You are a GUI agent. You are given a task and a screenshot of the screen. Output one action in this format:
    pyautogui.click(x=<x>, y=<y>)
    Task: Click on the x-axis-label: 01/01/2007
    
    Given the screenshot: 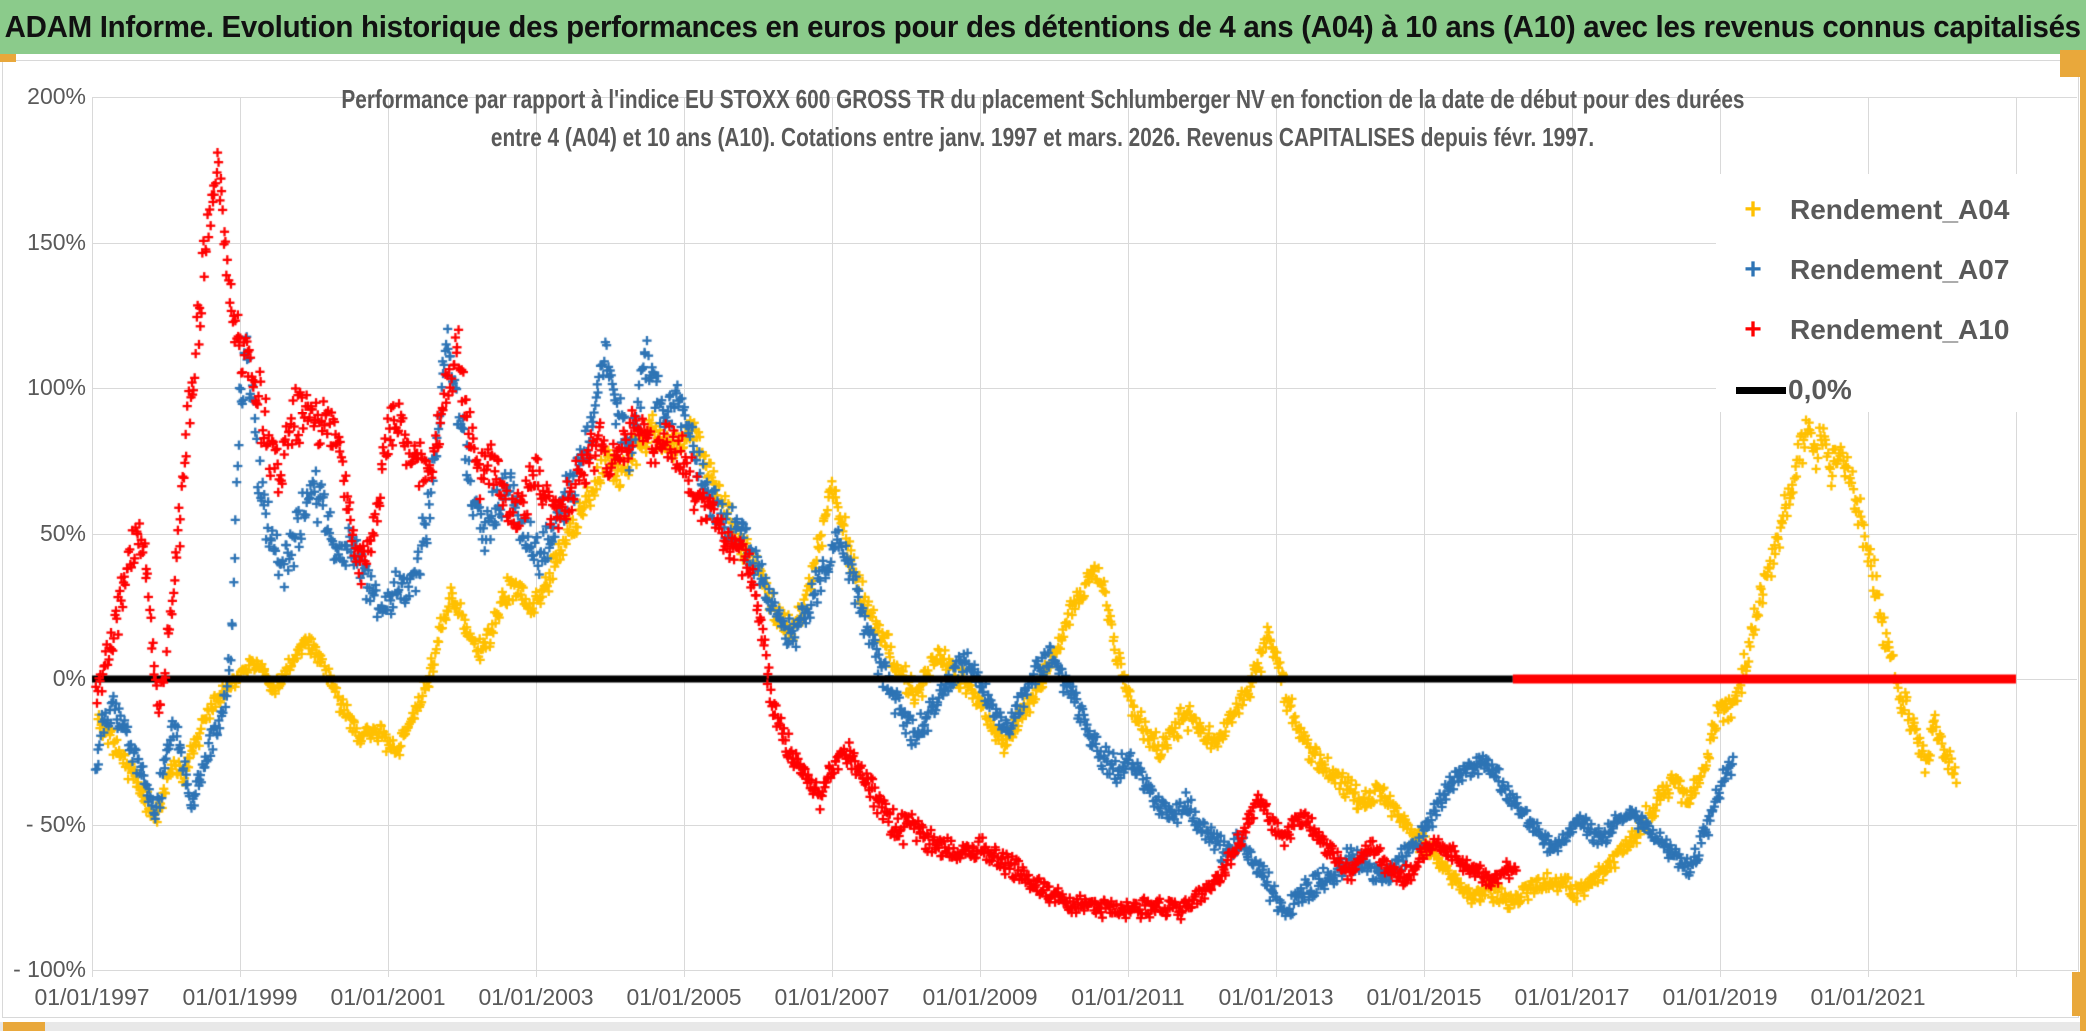 What is the action you would take?
    pyautogui.click(x=832, y=997)
    